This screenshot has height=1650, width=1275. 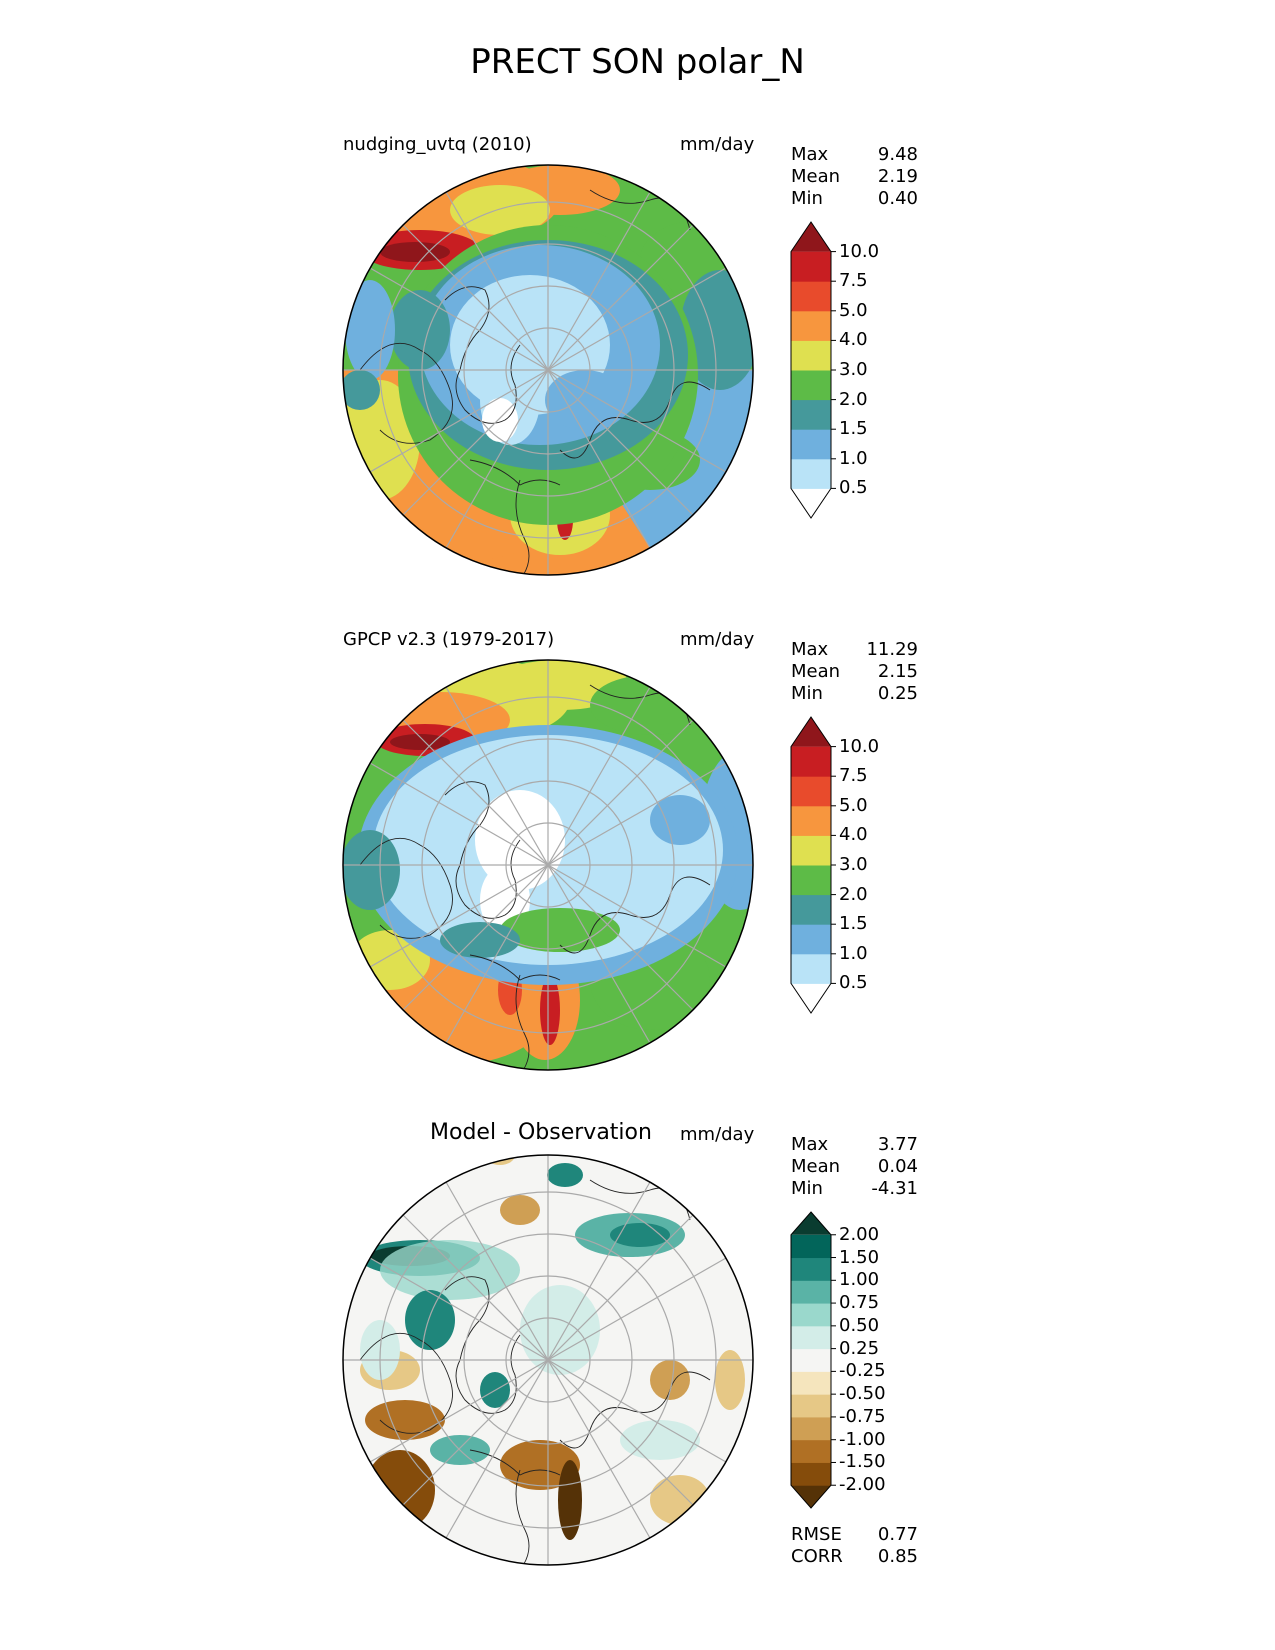 I want to click on panel-1-colorbar-tick-label: 4.0, so click(x=853, y=340).